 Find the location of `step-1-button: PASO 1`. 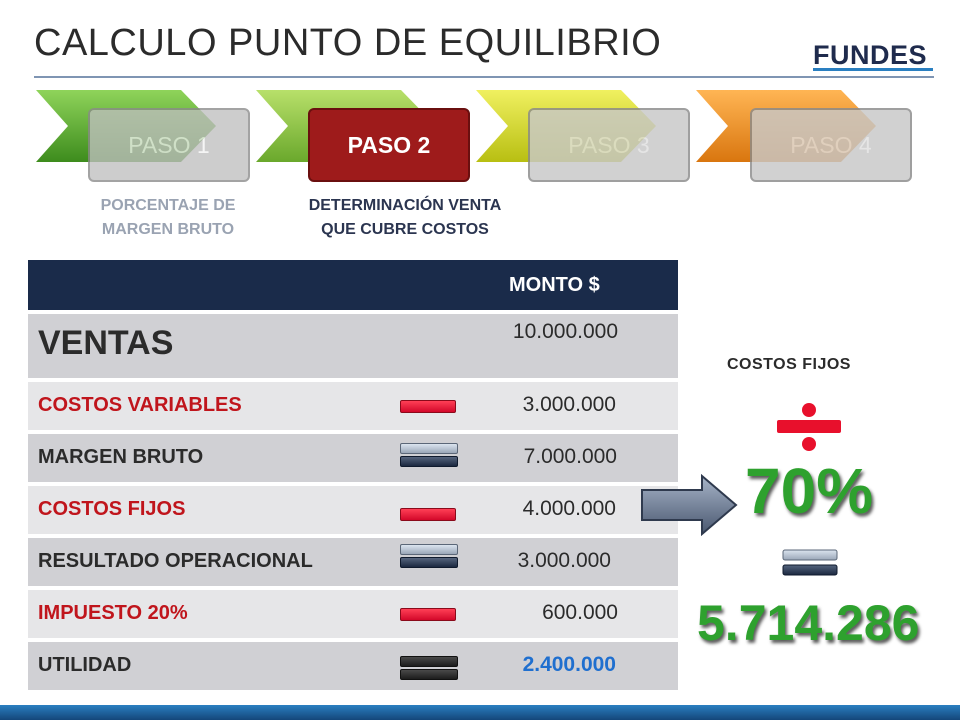

step-1-button: PASO 1 is located at coordinates (169, 145).